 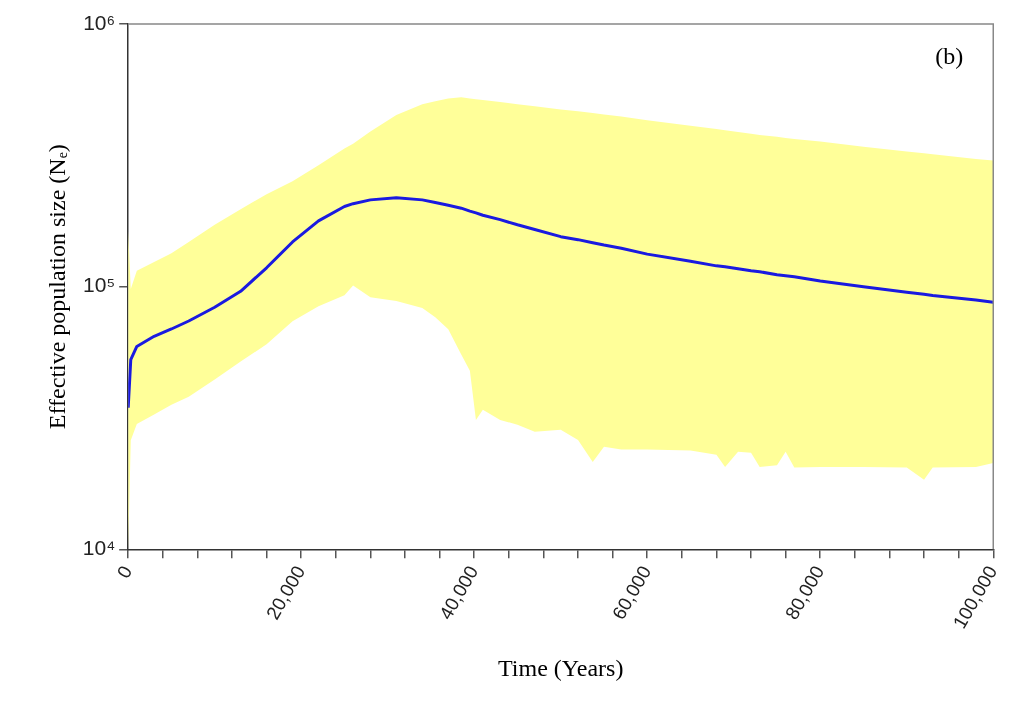 I want to click on y-axis-title: Effective population size (Nₑ), so click(x=56, y=287).